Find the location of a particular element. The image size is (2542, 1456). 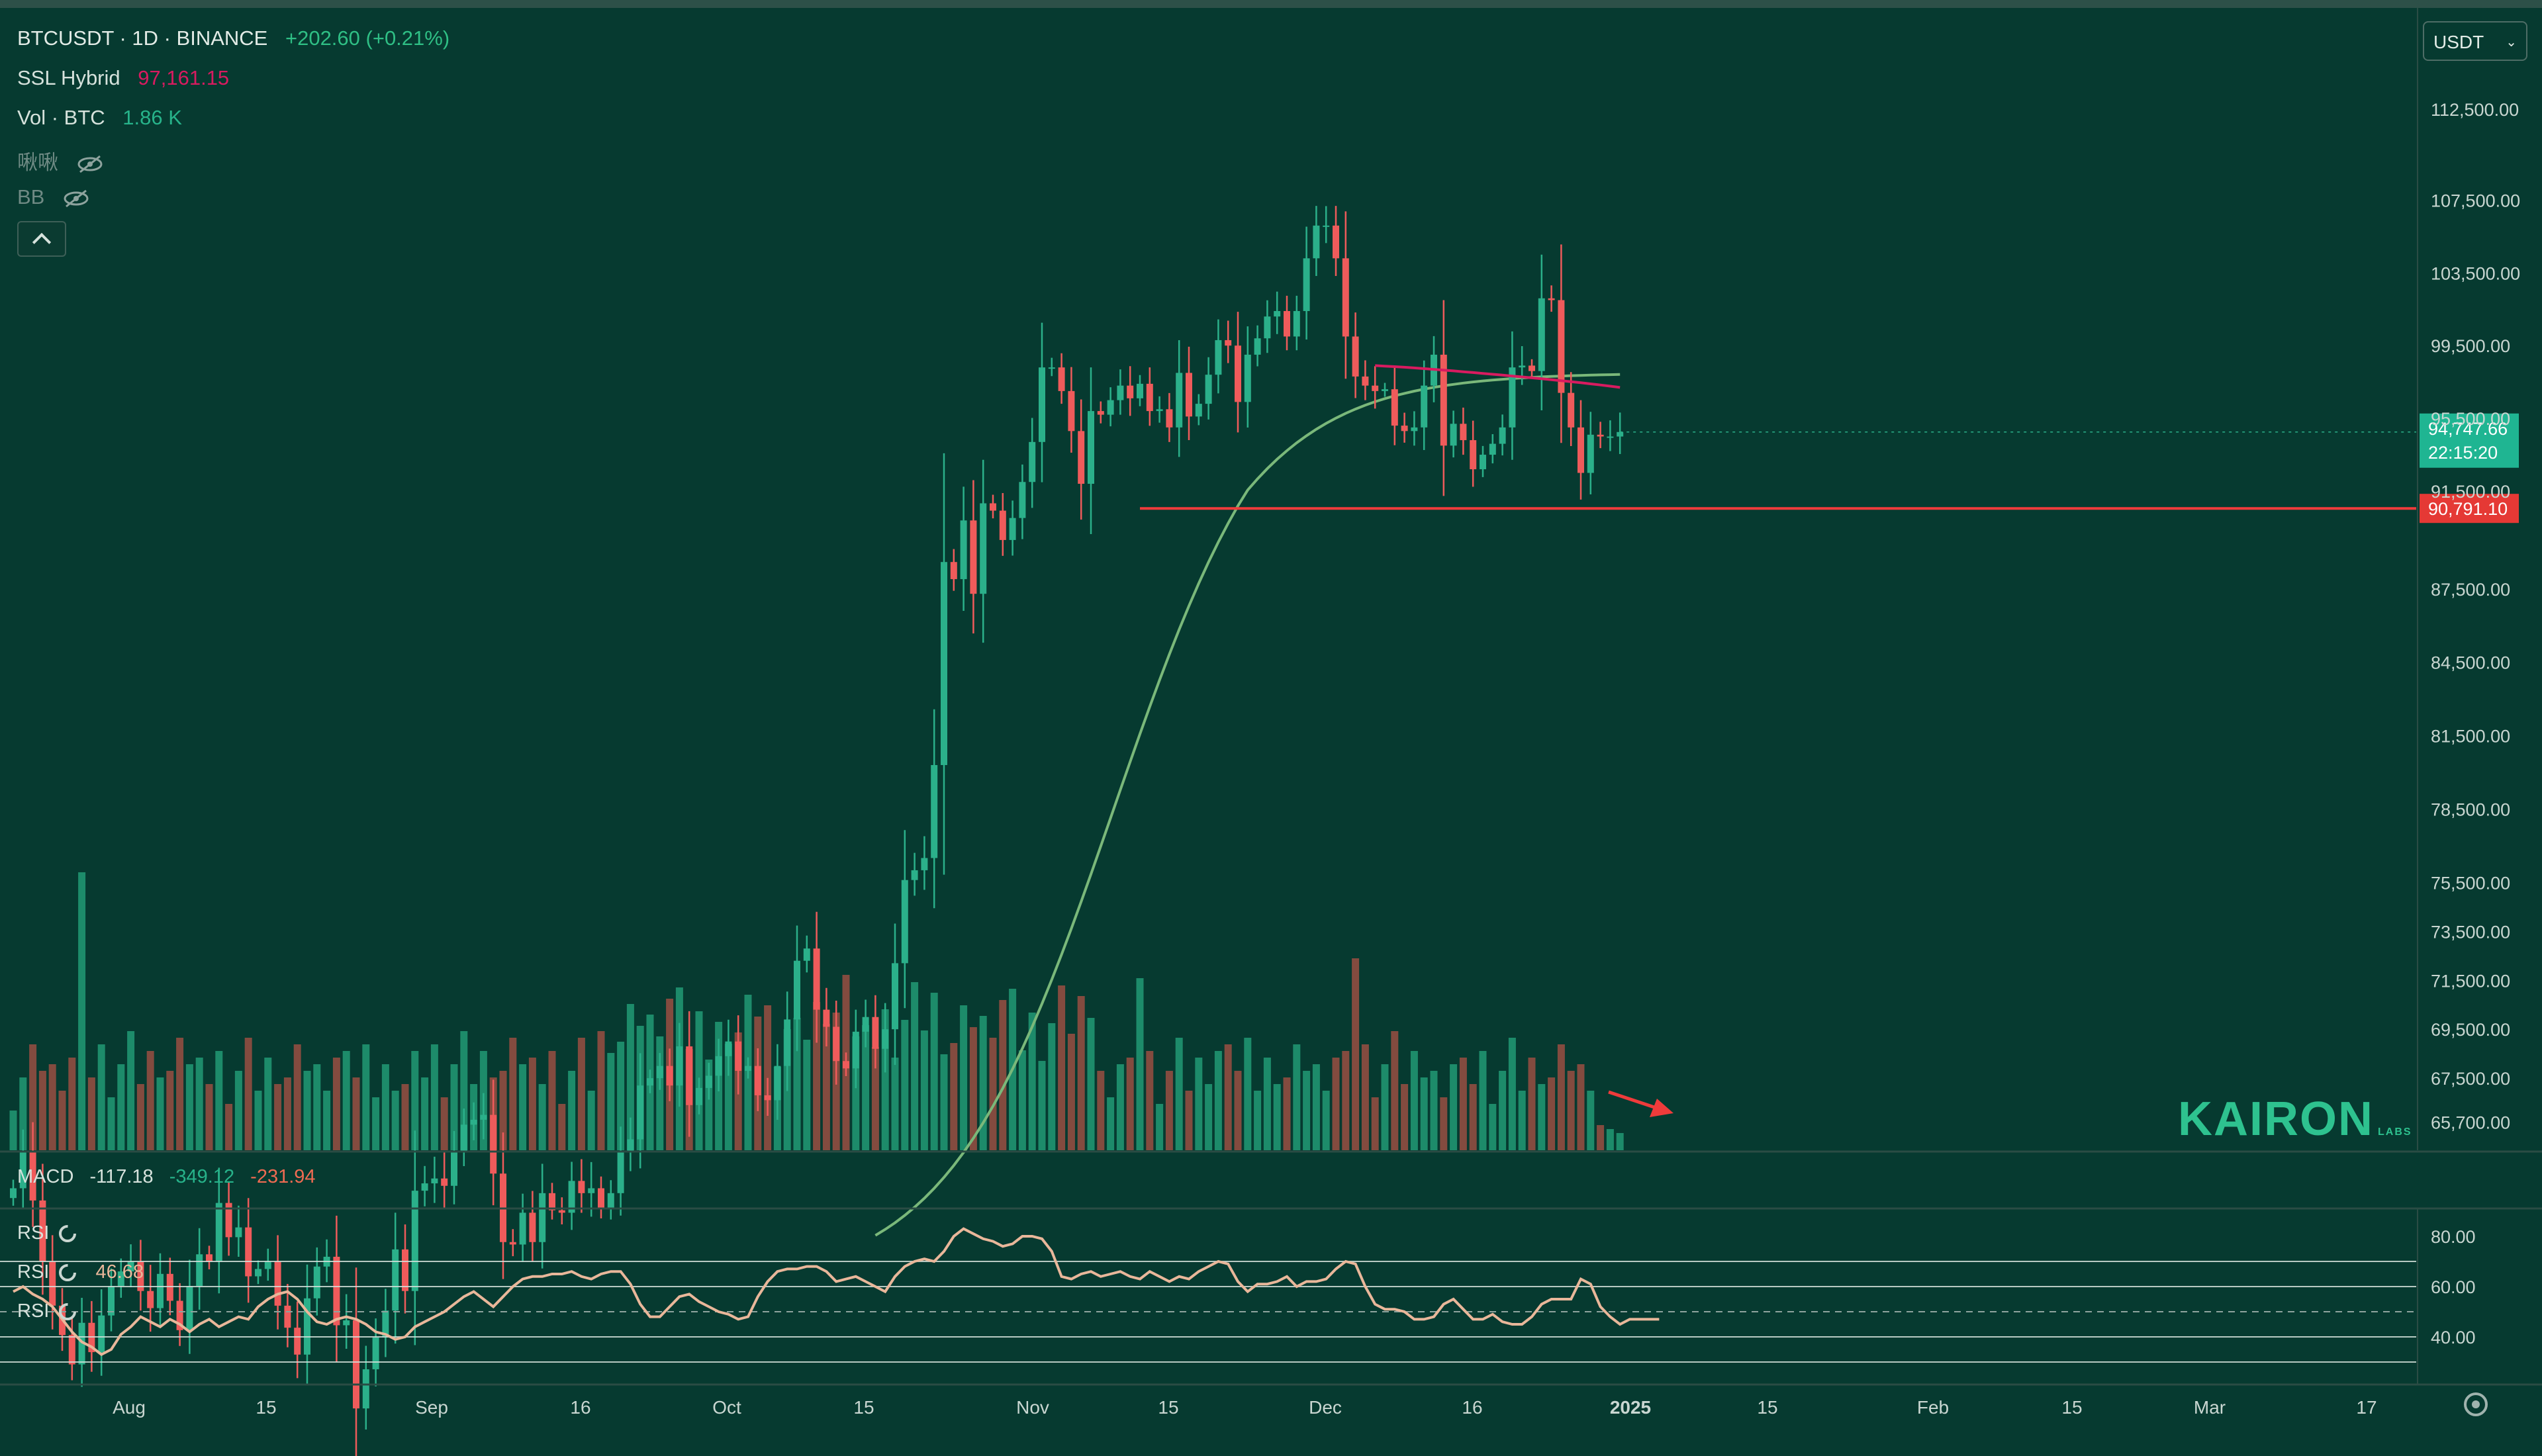

indicator-ssl: SSL Hybrid 97,161.15 is located at coordinates (129, 78).